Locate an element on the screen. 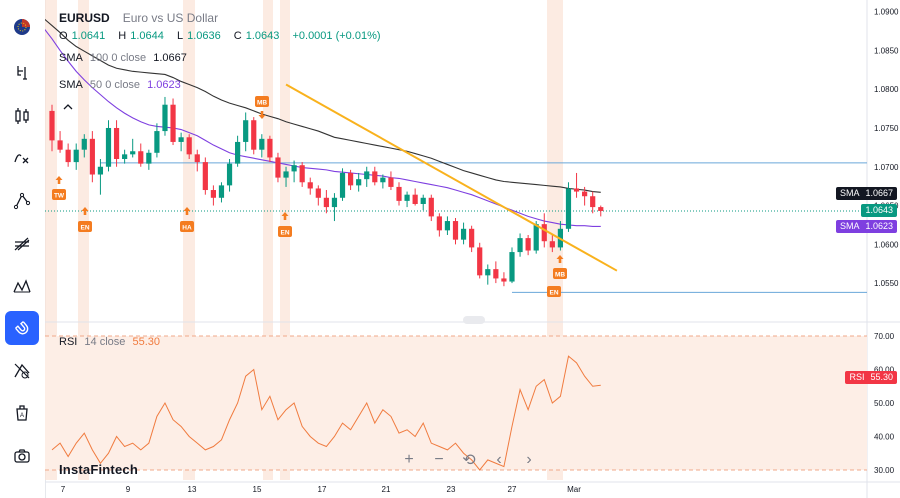 This screenshot has height=498, width=900. candles-tool-button is located at coordinates (22, 116).